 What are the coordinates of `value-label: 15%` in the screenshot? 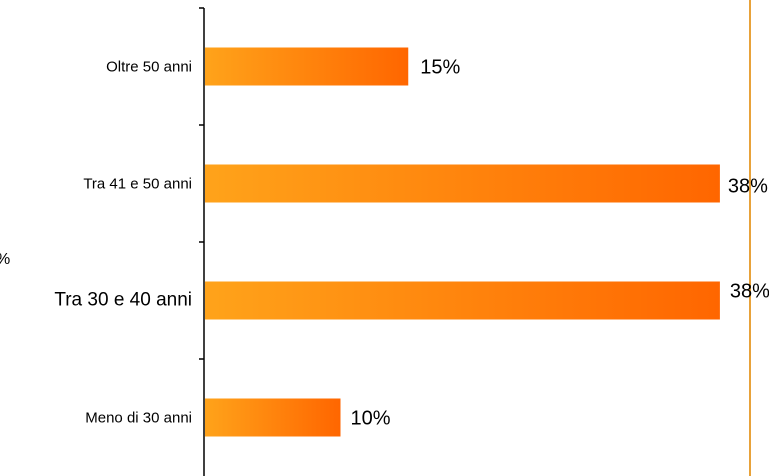 It's located at (440, 68).